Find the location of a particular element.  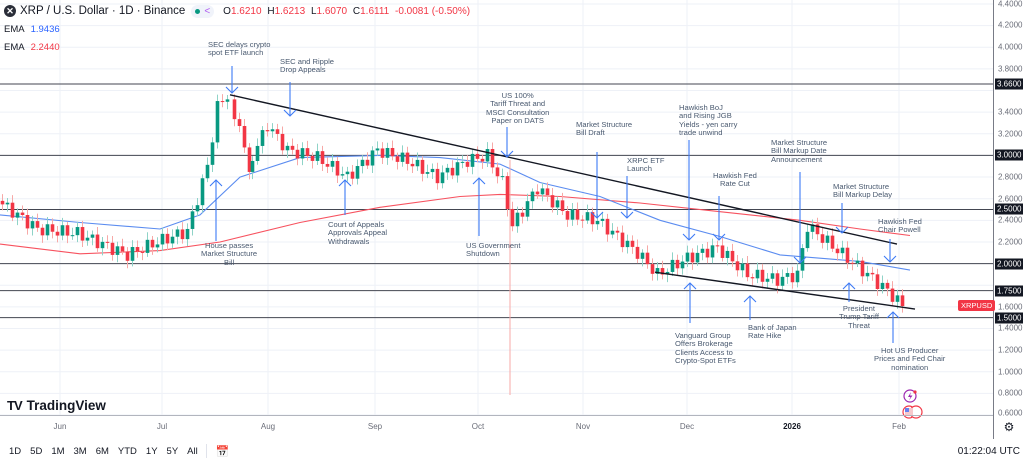

level-label: 2.5000 is located at coordinates (1009, 209).